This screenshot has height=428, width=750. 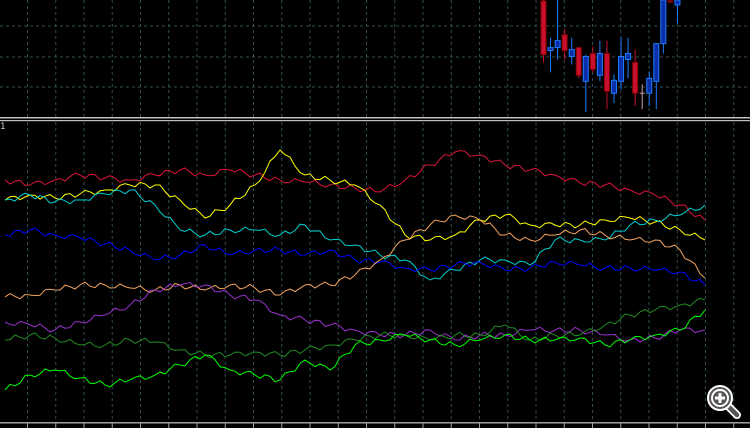 I want to click on panel-separator-lower, so click(x=375, y=121).